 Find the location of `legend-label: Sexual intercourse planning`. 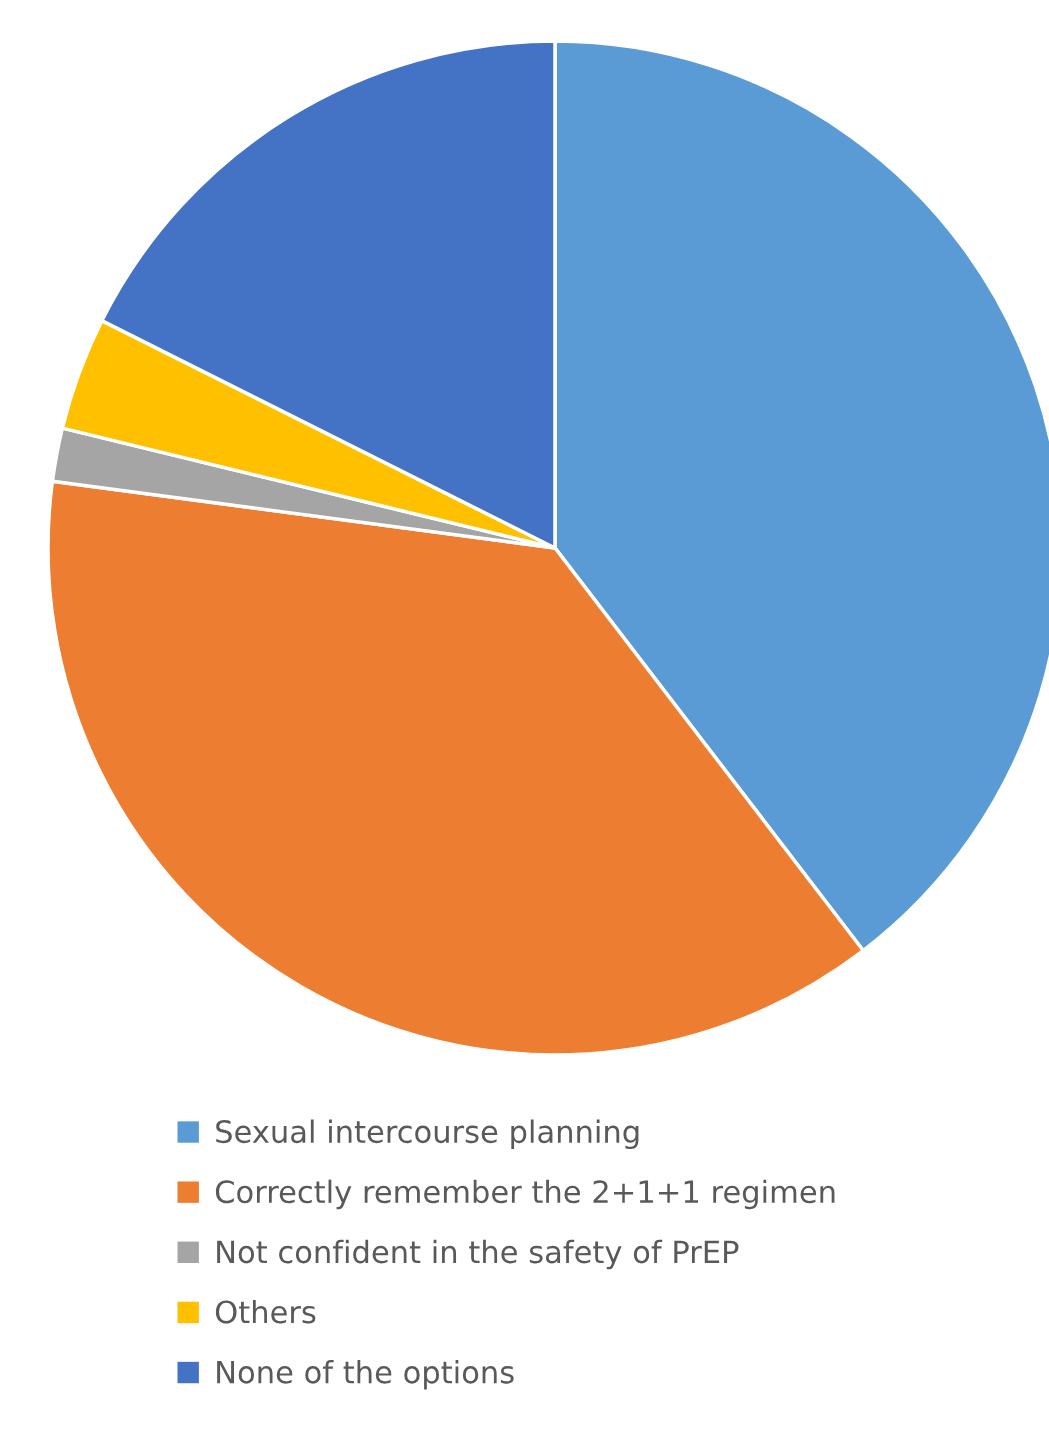

legend-label: Sexual intercourse planning is located at coordinates (427, 1134).